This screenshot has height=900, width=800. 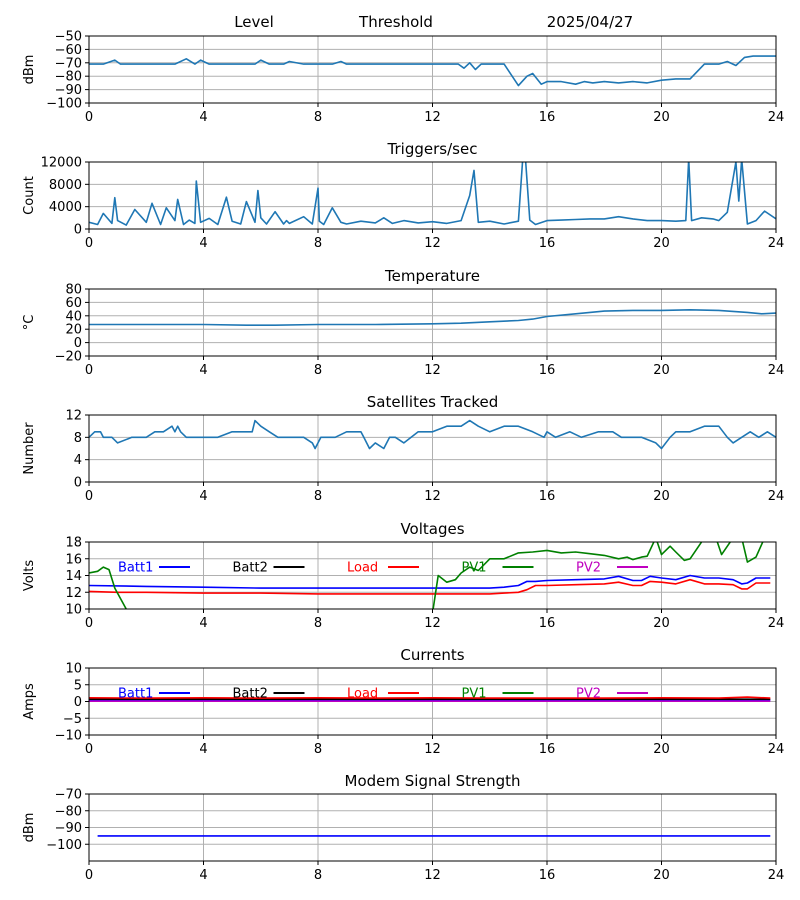 I want to click on currents-xtick-label: 24, so click(x=776, y=749).